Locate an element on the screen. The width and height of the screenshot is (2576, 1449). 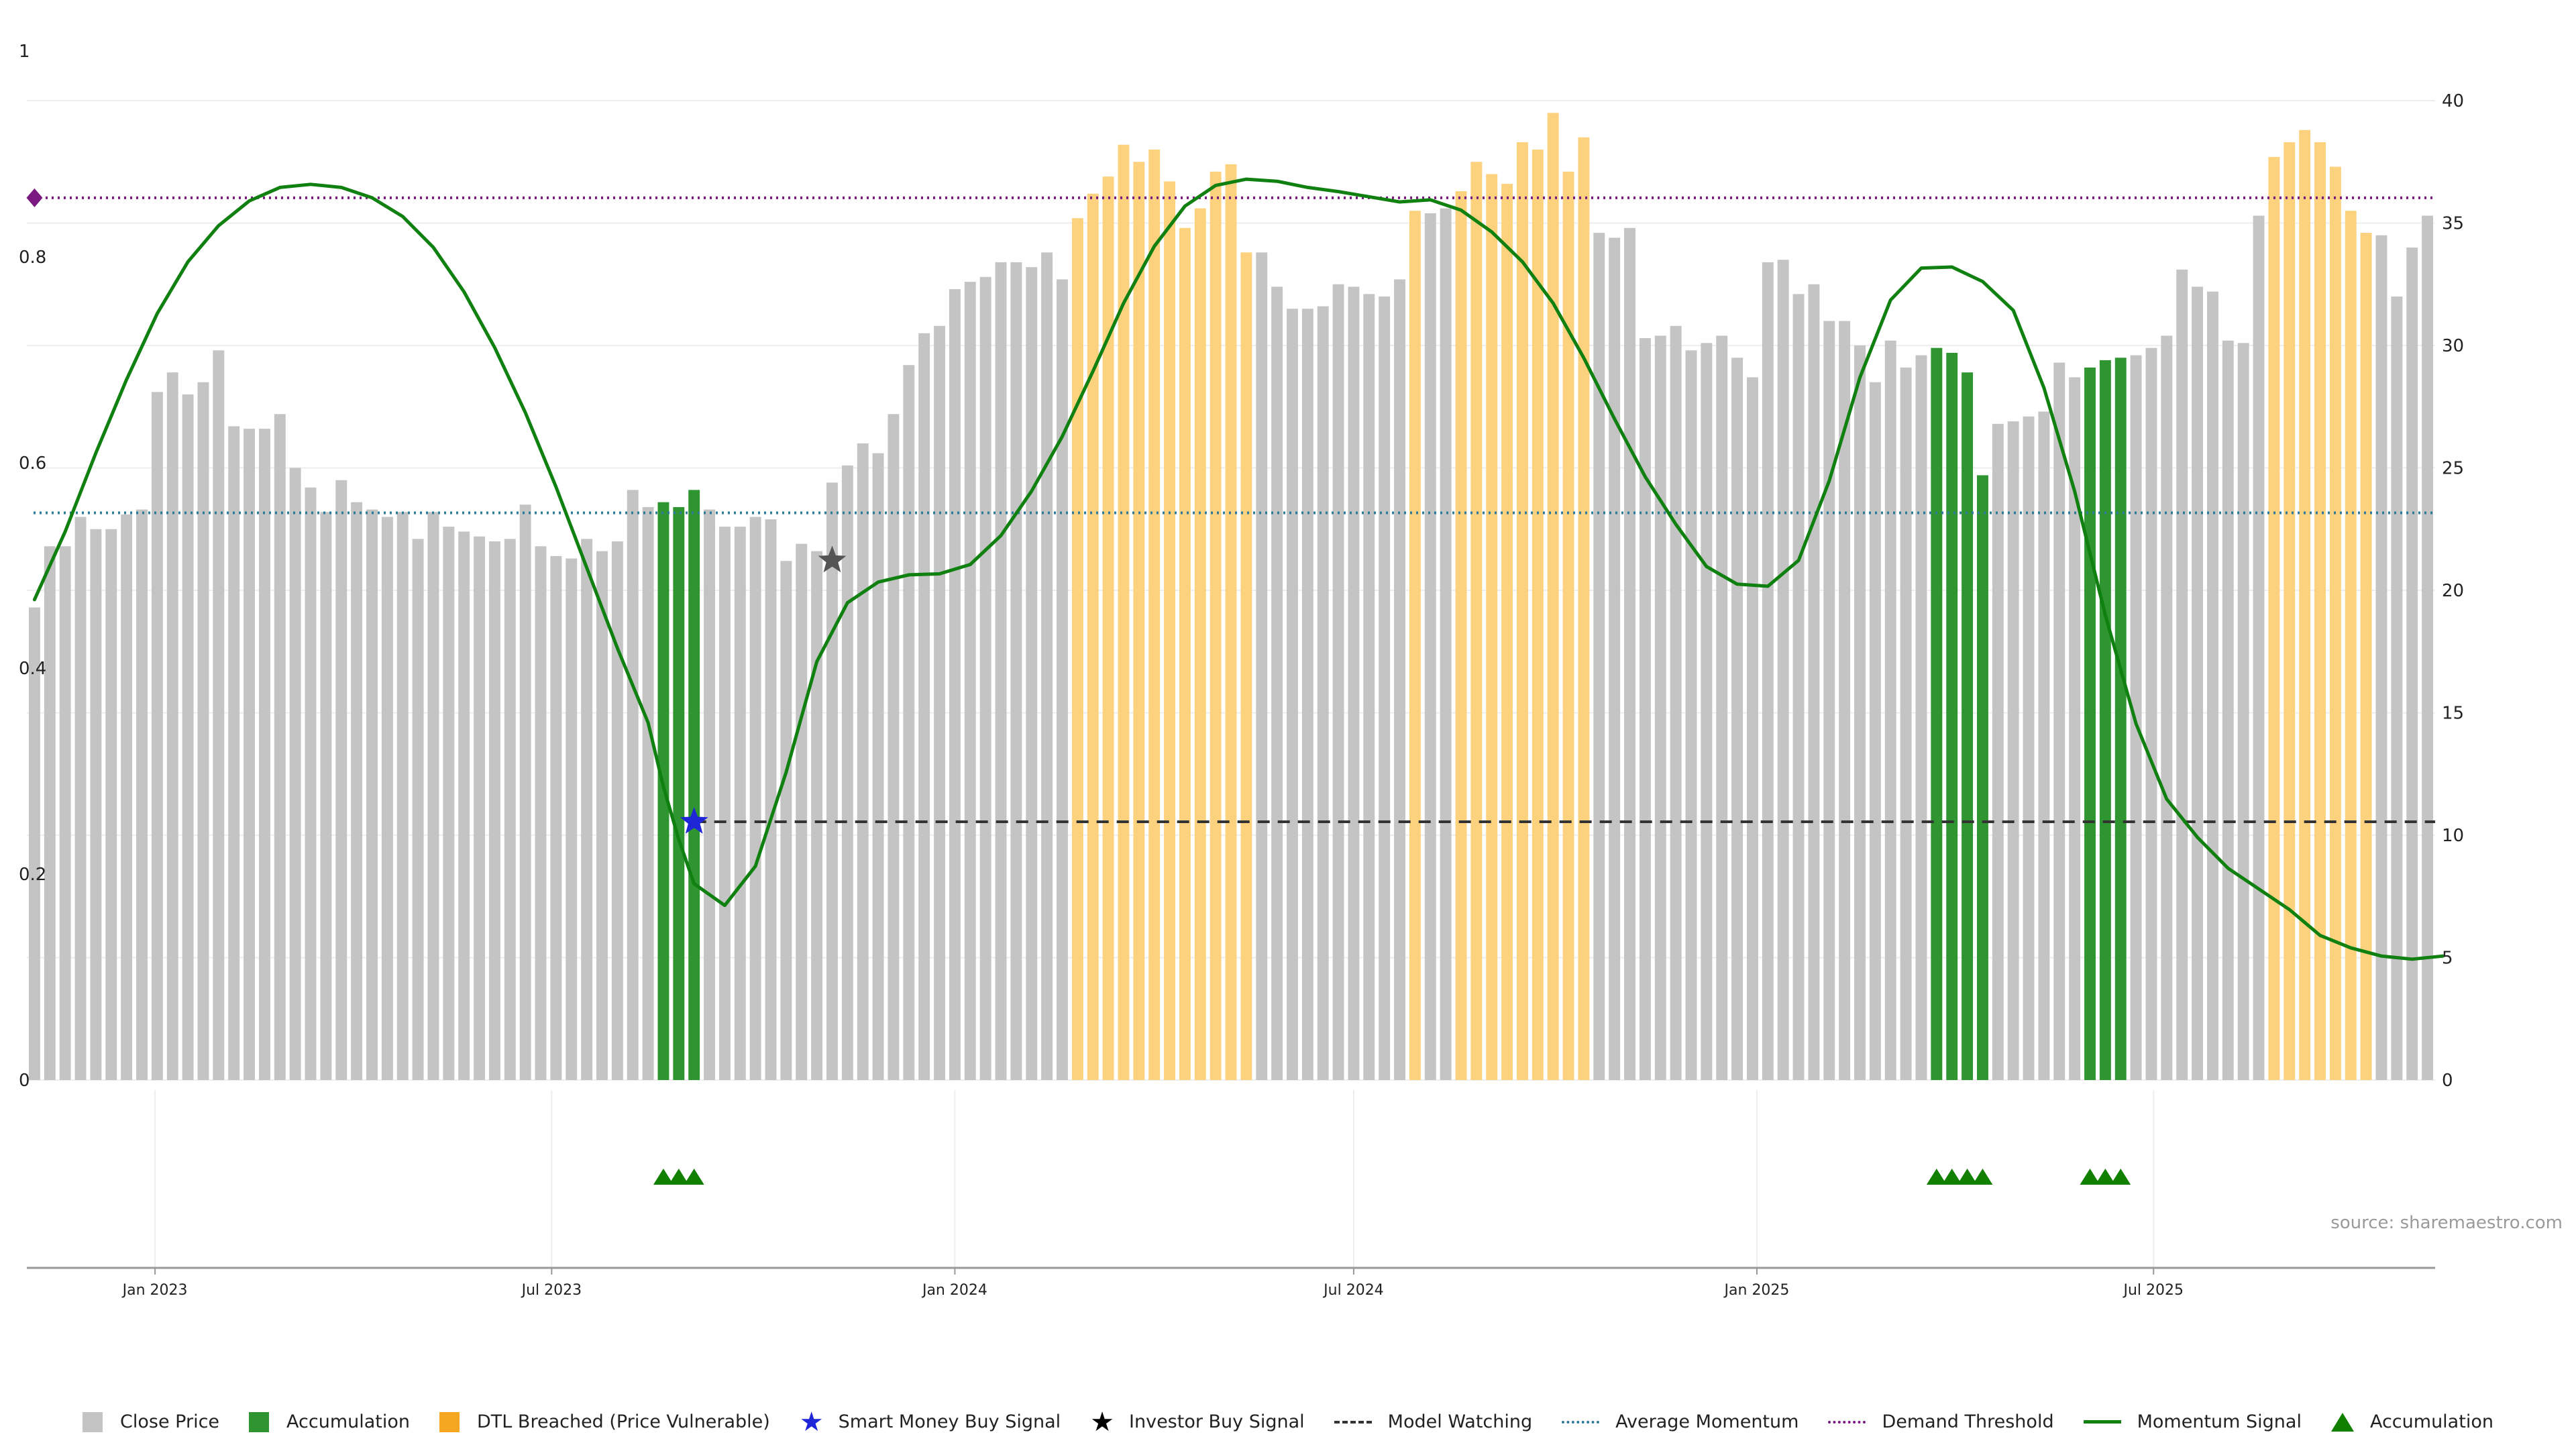
legend-item-model: Model Watching is located at coordinates (1433, 1421).